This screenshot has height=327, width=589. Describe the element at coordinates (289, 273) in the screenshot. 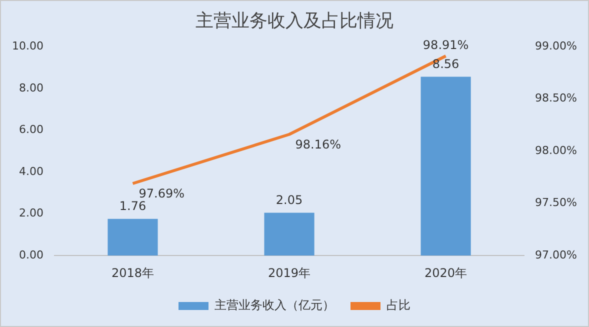

I see `x-tick-label: 2019年` at that location.